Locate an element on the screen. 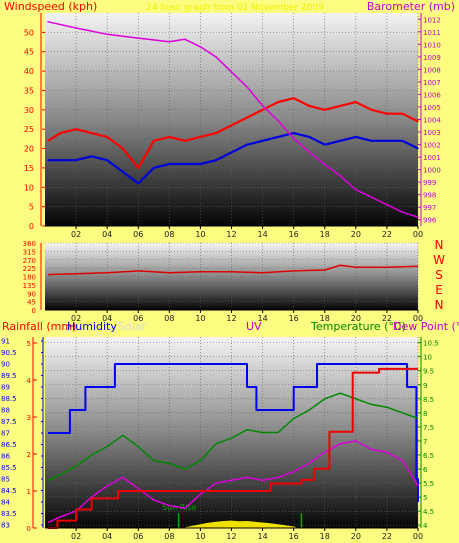 The image size is (459, 543). y2-tick-label: 1006 is located at coordinates (432, 95).